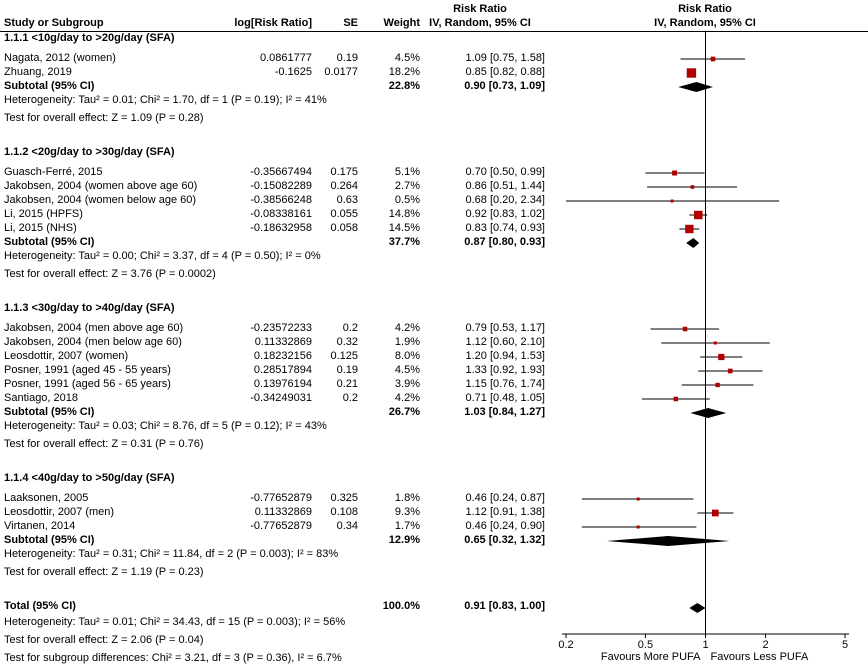 The width and height of the screenshot is (868, 672). What do you see at coordinates (434, 243) in the screenshot?
I see `row-subtotal: Subtotal (95% CI) 37.7% 0.87 [0.80, 0.93]` at bounding box center [434, 243].